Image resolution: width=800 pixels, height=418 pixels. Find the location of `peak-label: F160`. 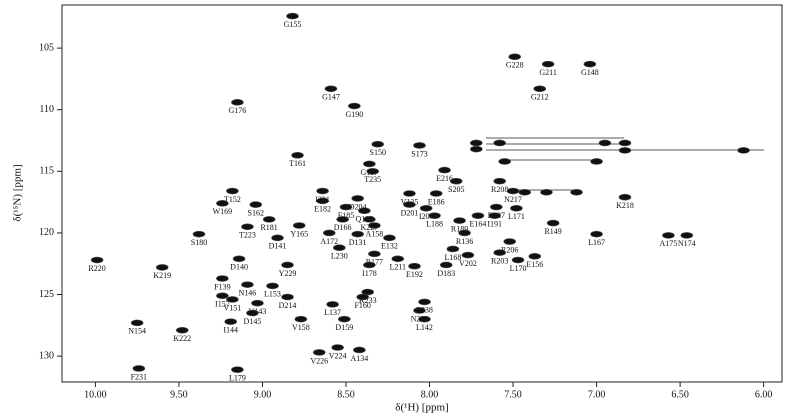

peak-label: F160 is located at coordinates (362, 305).